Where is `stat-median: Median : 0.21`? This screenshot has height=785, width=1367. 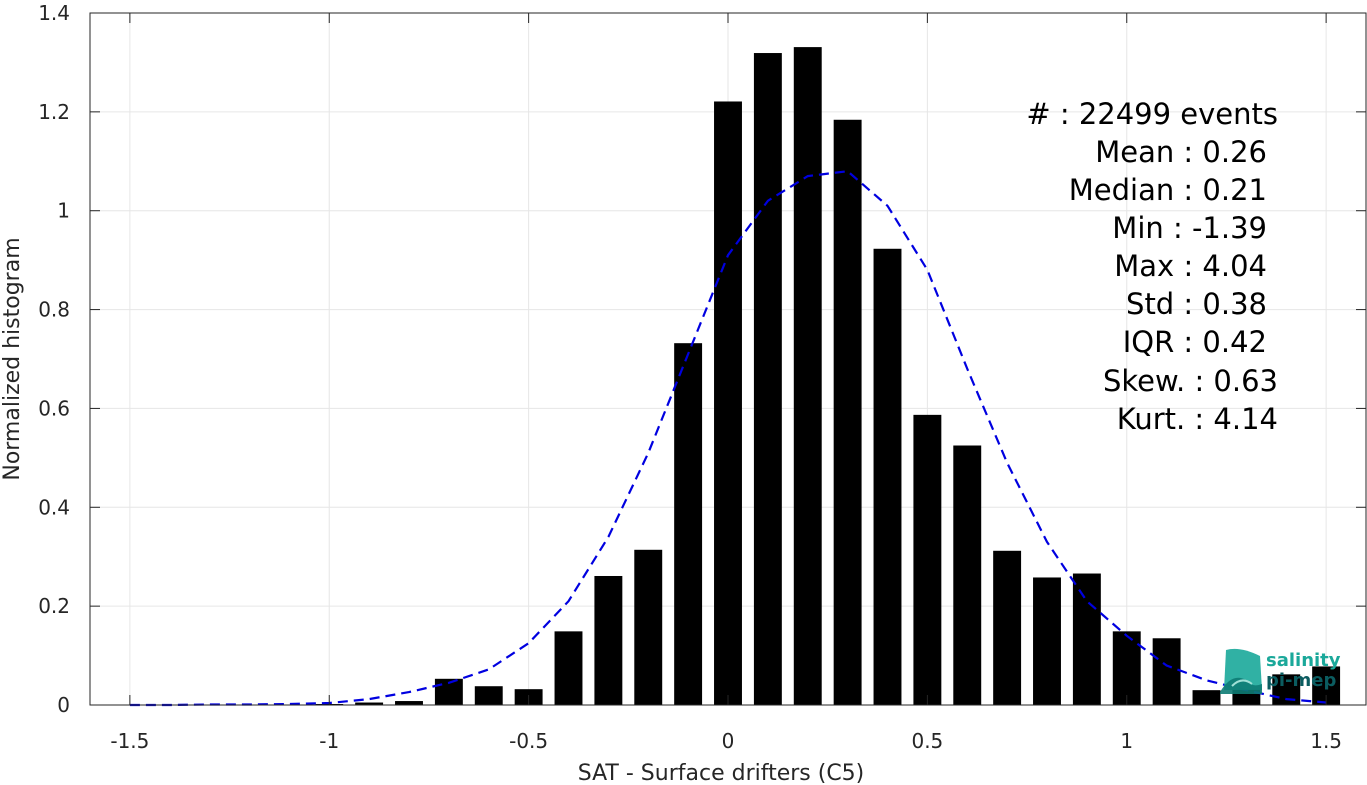 stat-median: Median : 0.21 is located at coordinates (1168, 190).